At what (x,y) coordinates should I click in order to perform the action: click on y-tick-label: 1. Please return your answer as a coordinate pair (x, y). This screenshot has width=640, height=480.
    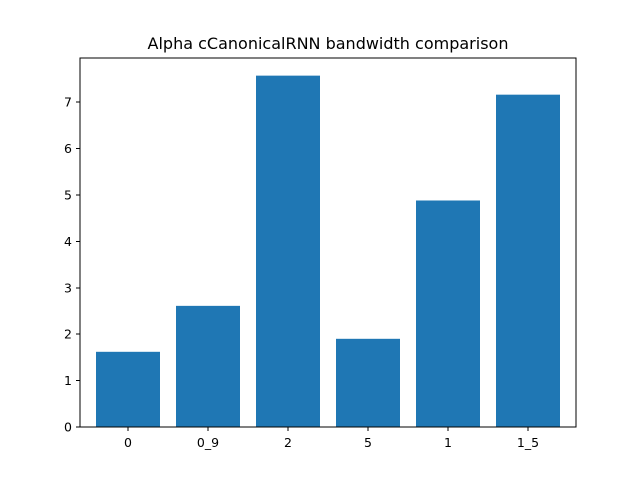
    Looking at the image, I should click on (68, 380).